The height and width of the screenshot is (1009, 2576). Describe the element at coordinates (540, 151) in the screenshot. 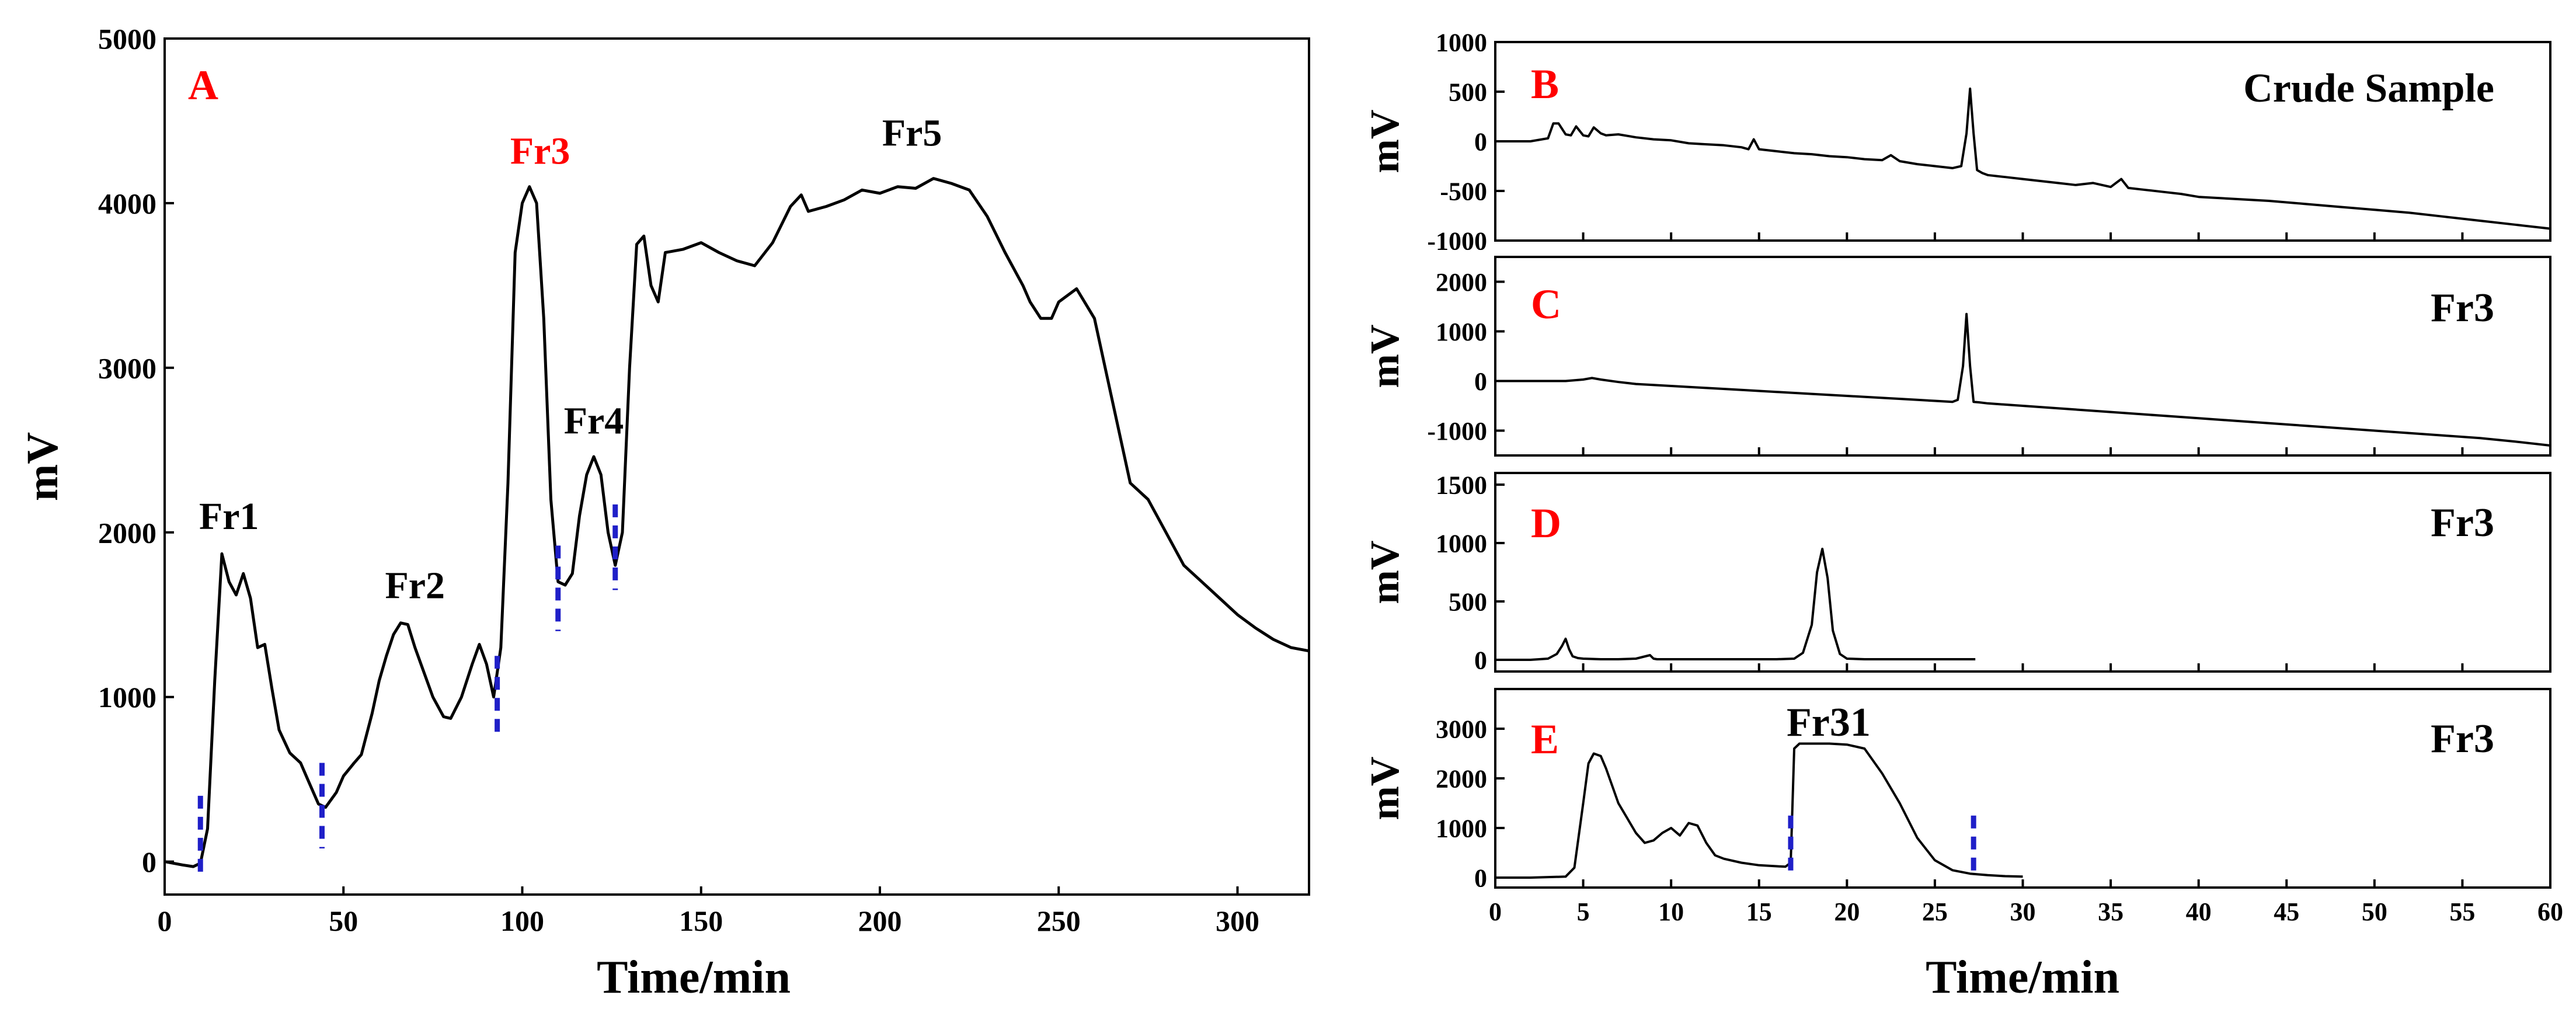

I see `fraction-label: Fr3` at that location.